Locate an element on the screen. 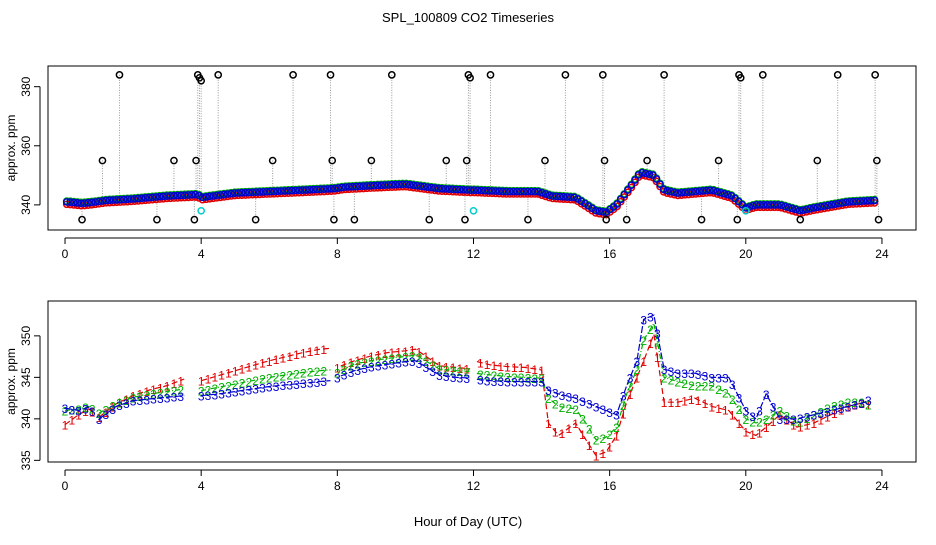 This screenshot has width=936, height=545. x-tick-label: 4 is located at coordinates (201, 486).